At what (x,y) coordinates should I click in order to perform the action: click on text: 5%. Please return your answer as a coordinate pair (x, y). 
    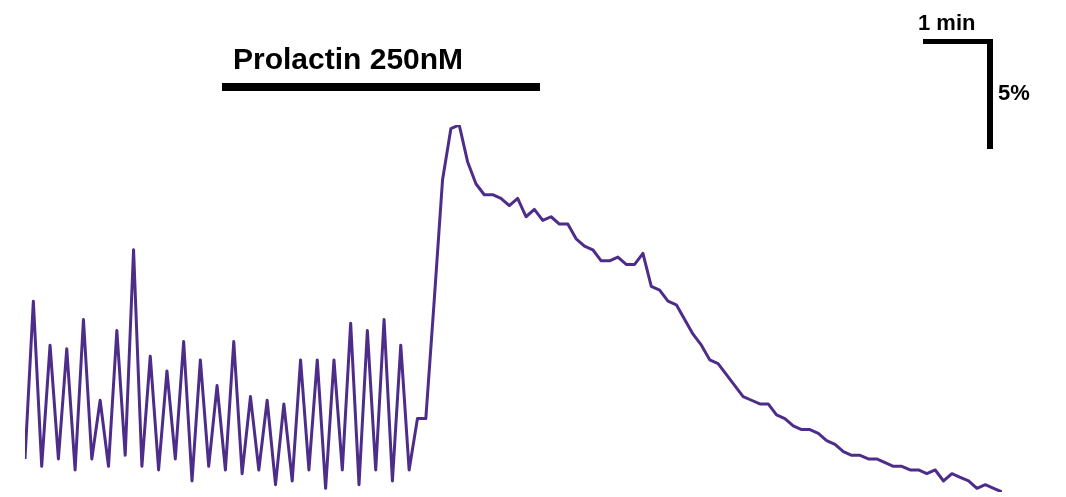
    Looking at the image, I should click on (1014, 92).